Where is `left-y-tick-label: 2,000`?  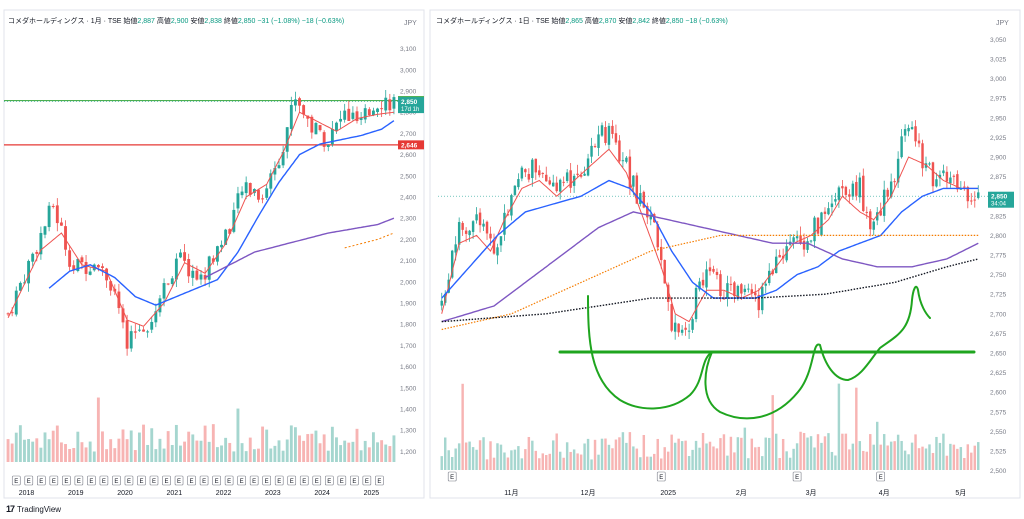
left-y-tick-label: 2,000 is located at coordinates (408, 282).